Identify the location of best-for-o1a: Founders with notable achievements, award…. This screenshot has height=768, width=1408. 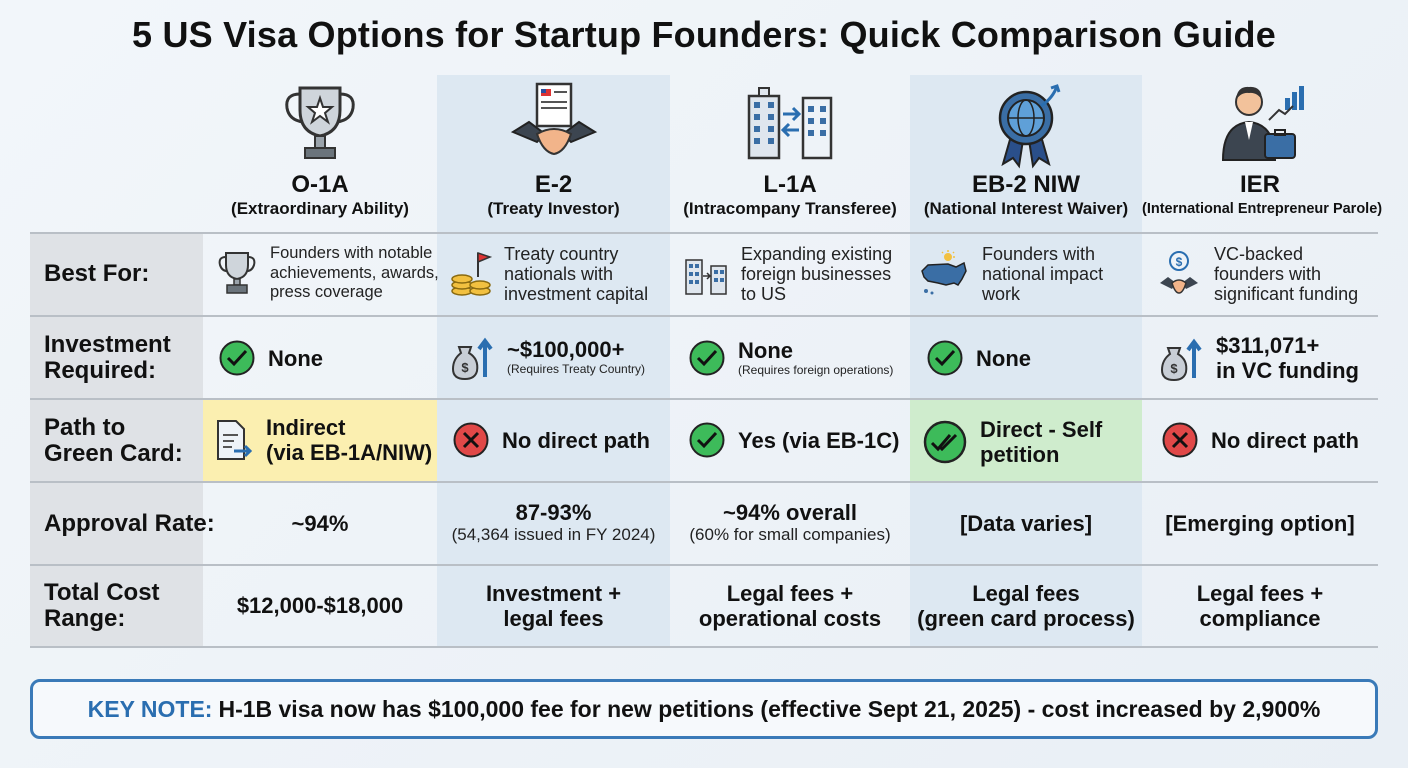
(327, 273).